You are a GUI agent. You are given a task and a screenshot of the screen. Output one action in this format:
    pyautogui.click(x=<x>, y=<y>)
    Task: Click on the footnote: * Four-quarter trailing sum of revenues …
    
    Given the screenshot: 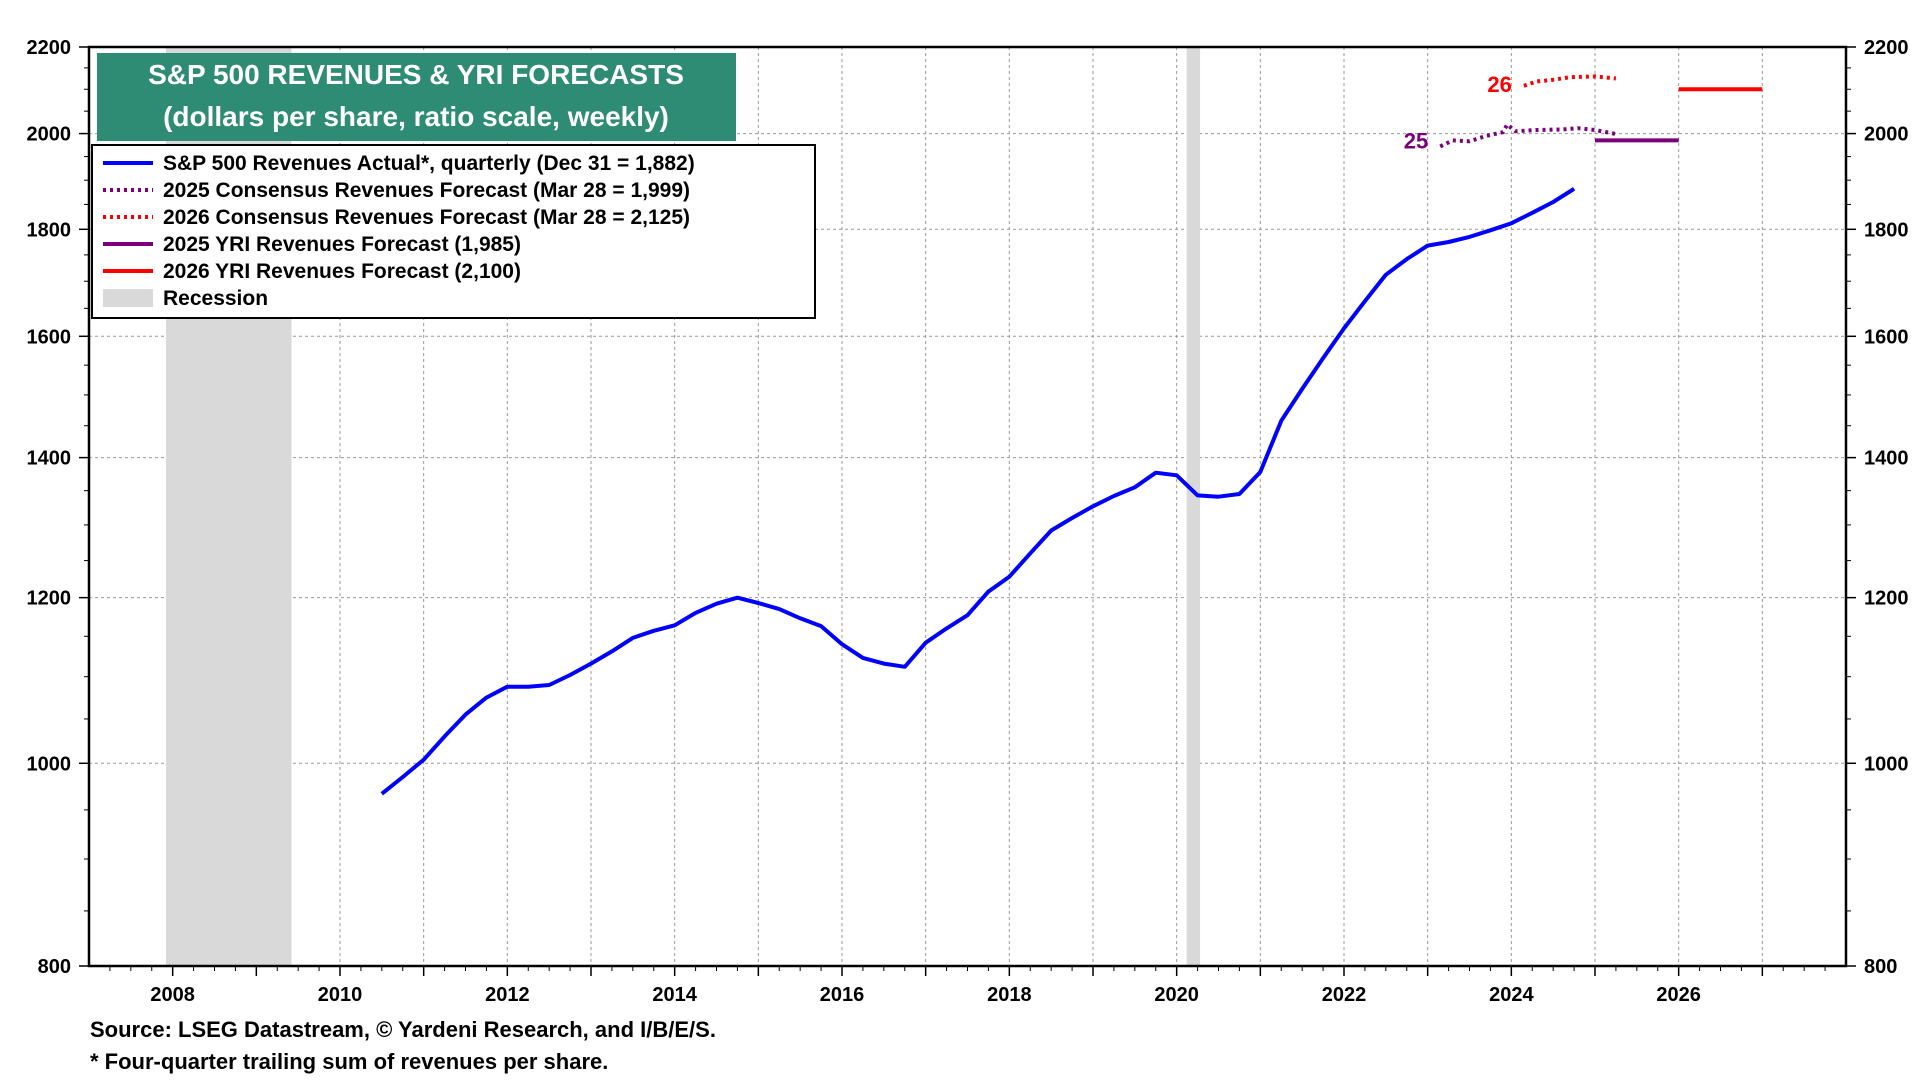 What is the action you would take?
    pyautogui.click(x=349, y=1061)
    